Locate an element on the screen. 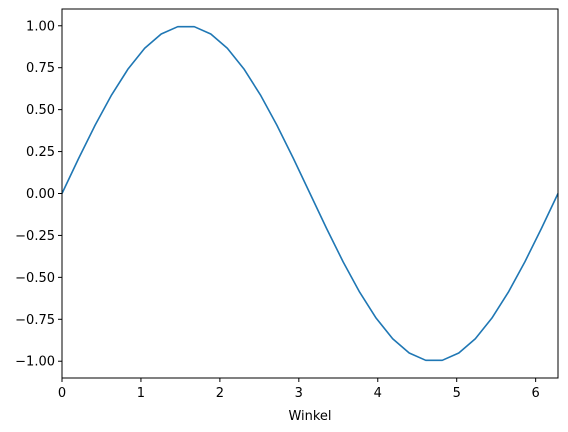 The width and height of the screenshot is (568, 432). y-tick-label: 0.00 is located at coordinates (40, 194).